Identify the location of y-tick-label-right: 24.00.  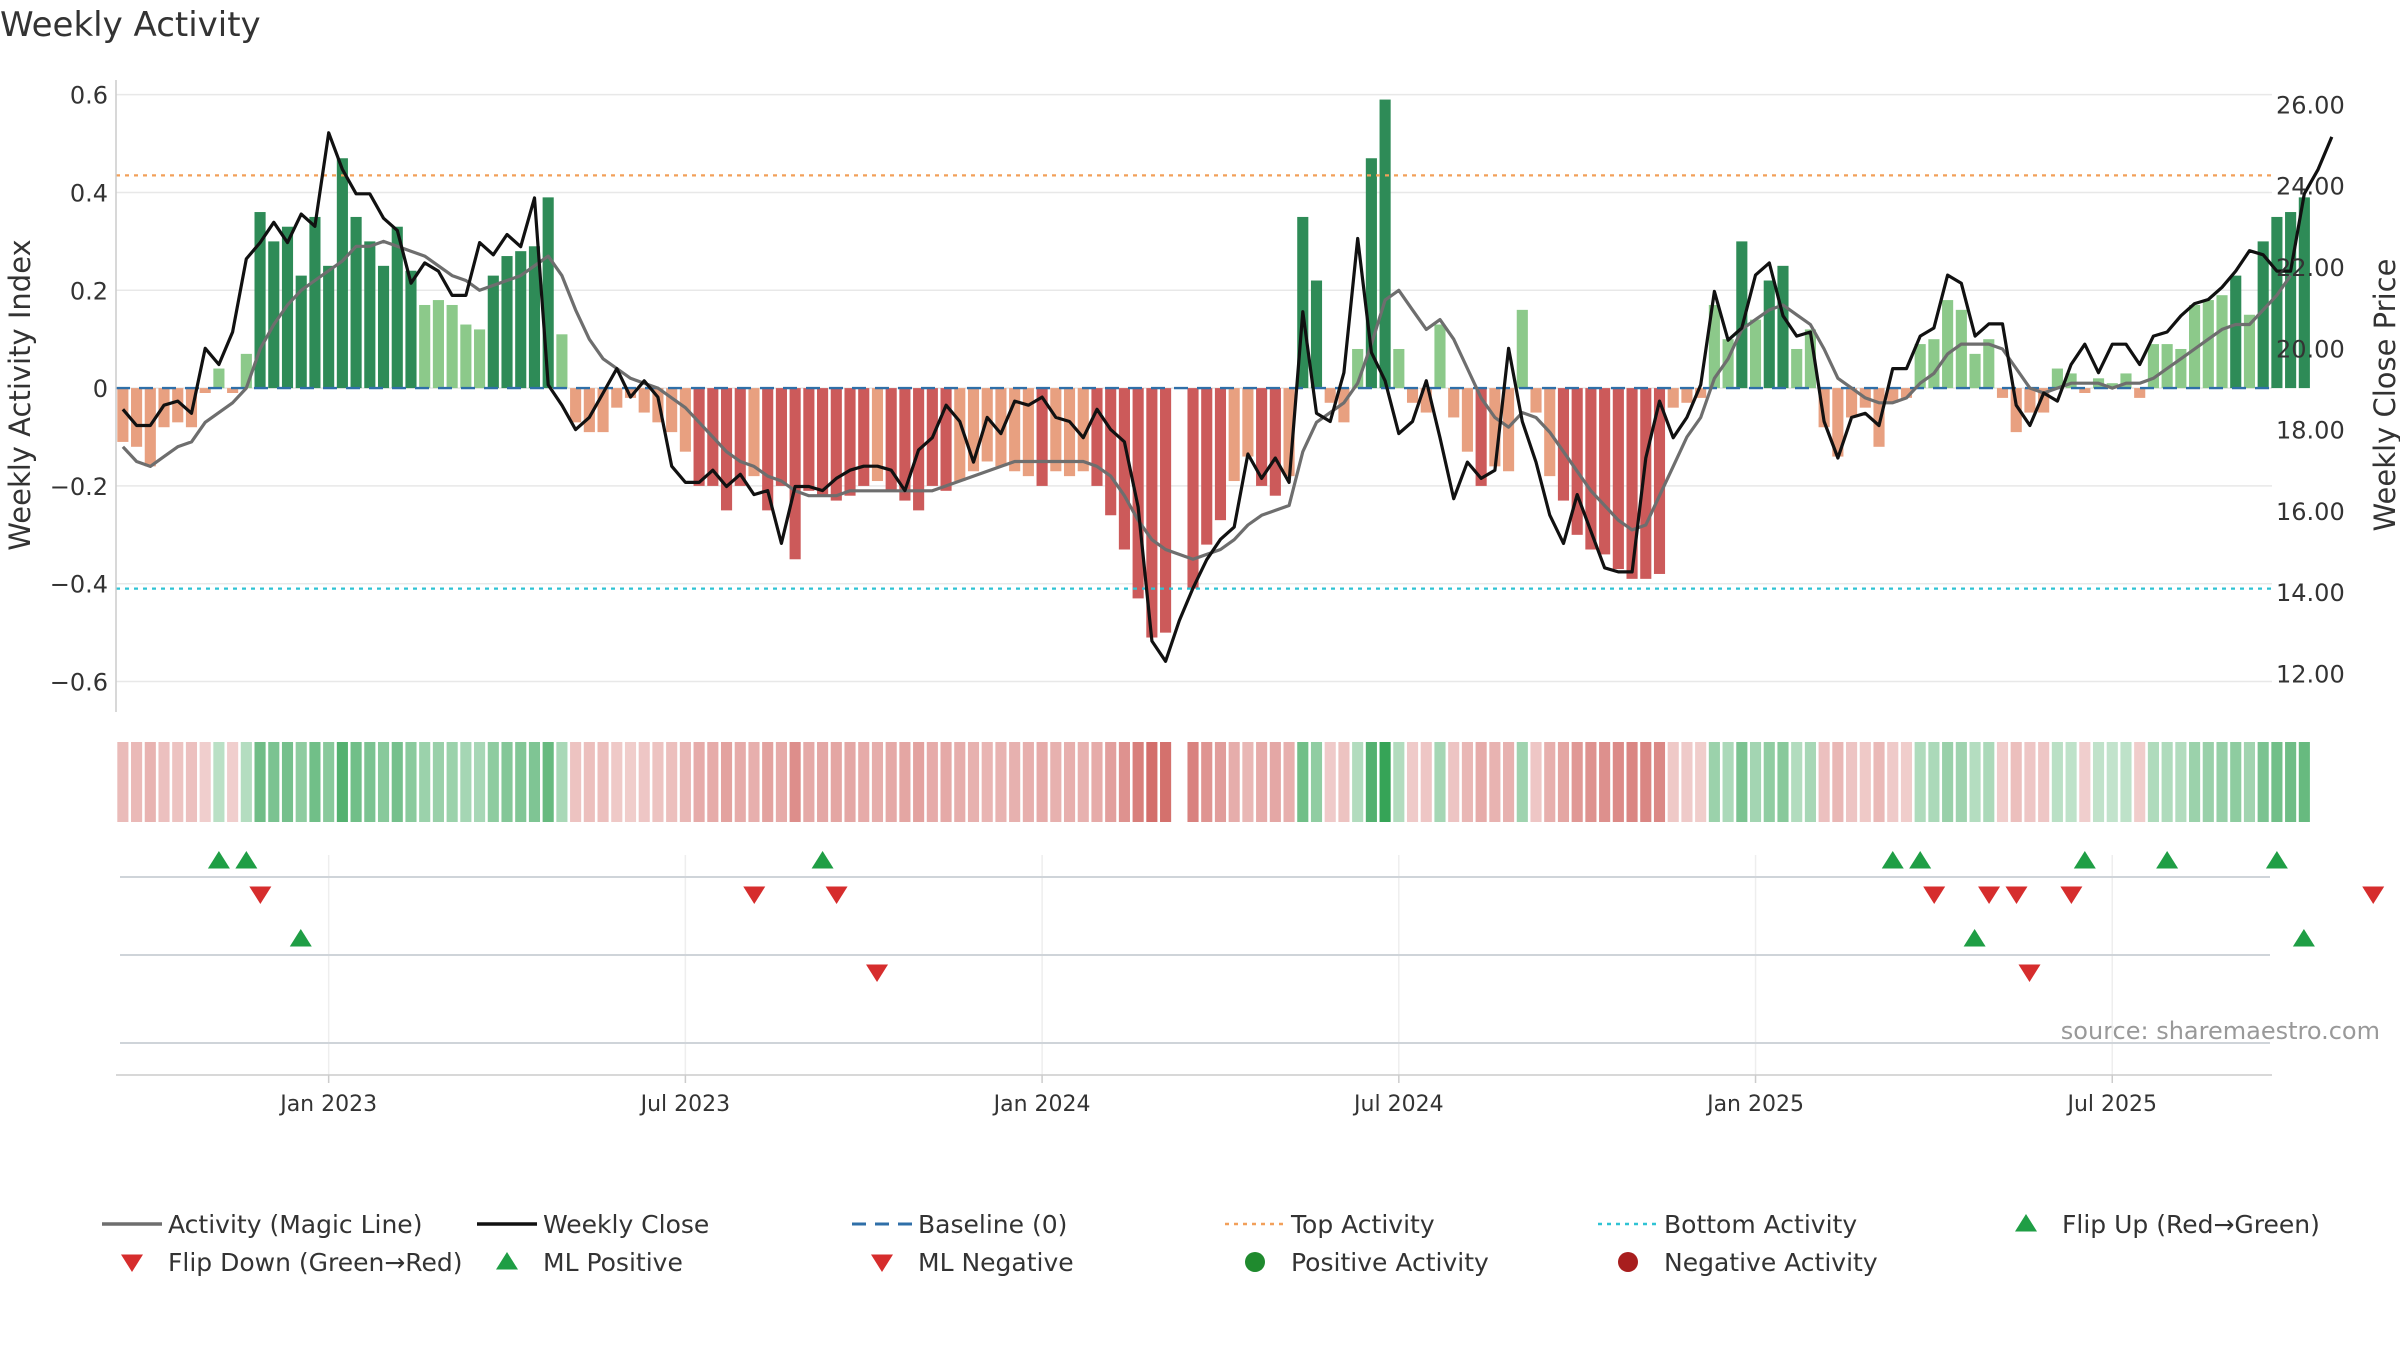
(2310, 187).